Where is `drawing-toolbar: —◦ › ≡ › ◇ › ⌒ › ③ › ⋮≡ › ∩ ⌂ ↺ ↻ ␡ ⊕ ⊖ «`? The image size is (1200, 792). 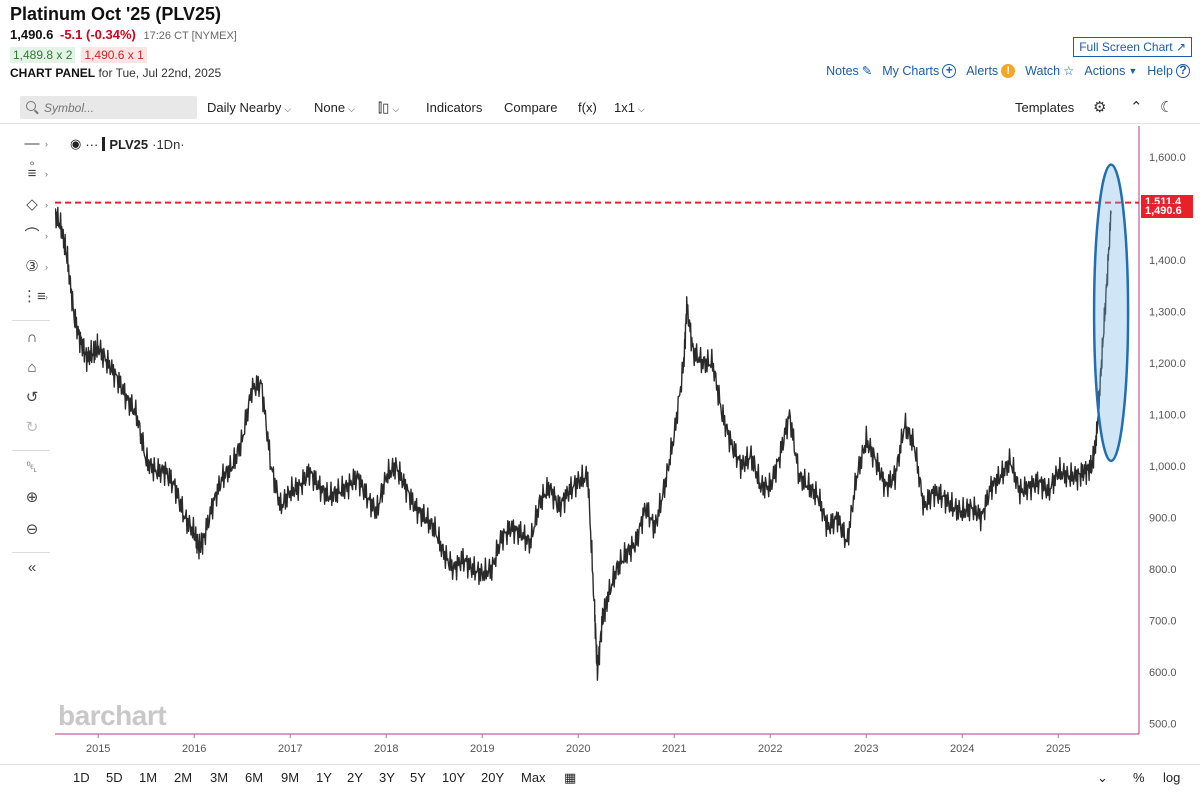
drawing-toolbar: —◦ › ≡ › ◇ › ⌒ › ③ › ⋮≡ › ∩ ⌂ ↺ ↻ ␡ ⊕ ⊖ « is located at coordinates (27, 356).